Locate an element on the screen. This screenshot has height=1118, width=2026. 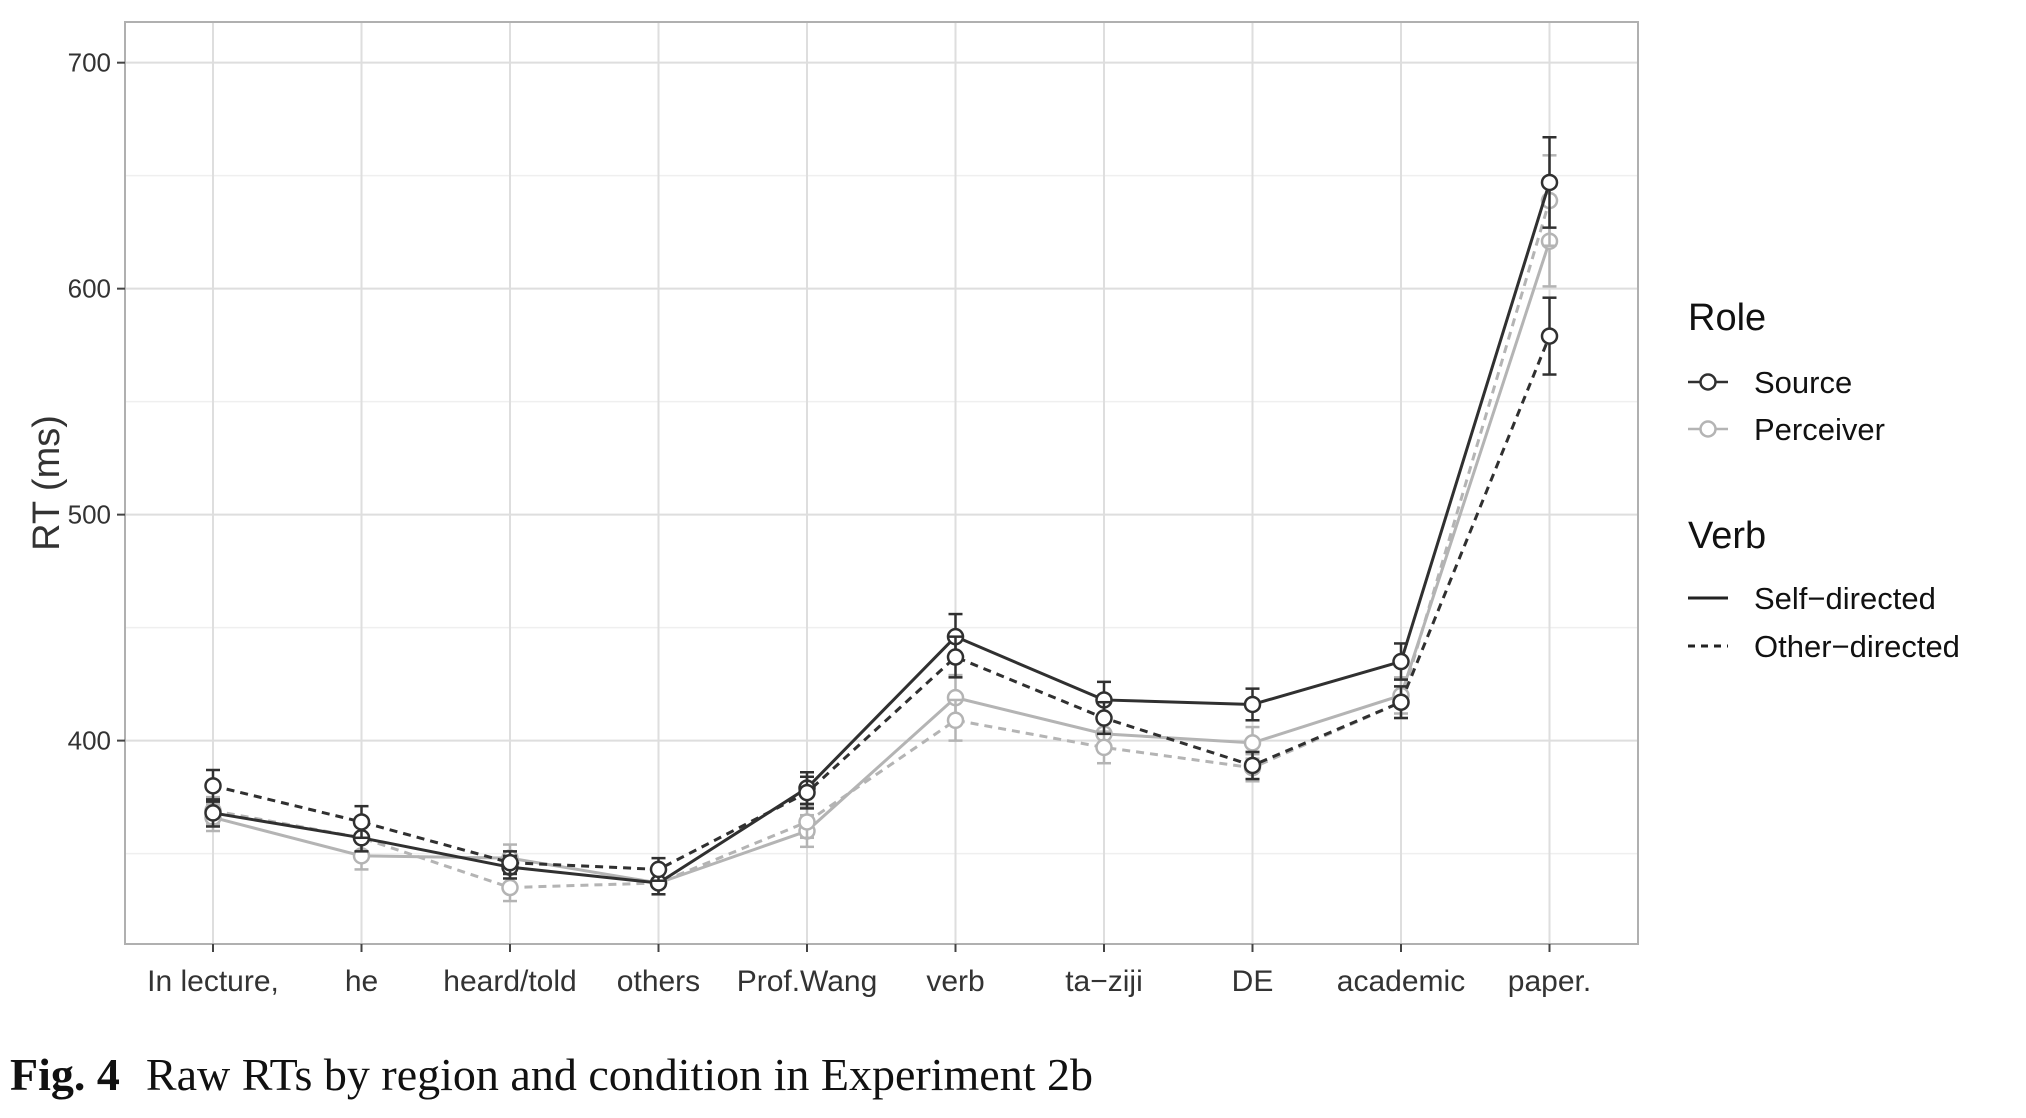
x-tick-label: In lecture, is located at coordinates (213, 981).